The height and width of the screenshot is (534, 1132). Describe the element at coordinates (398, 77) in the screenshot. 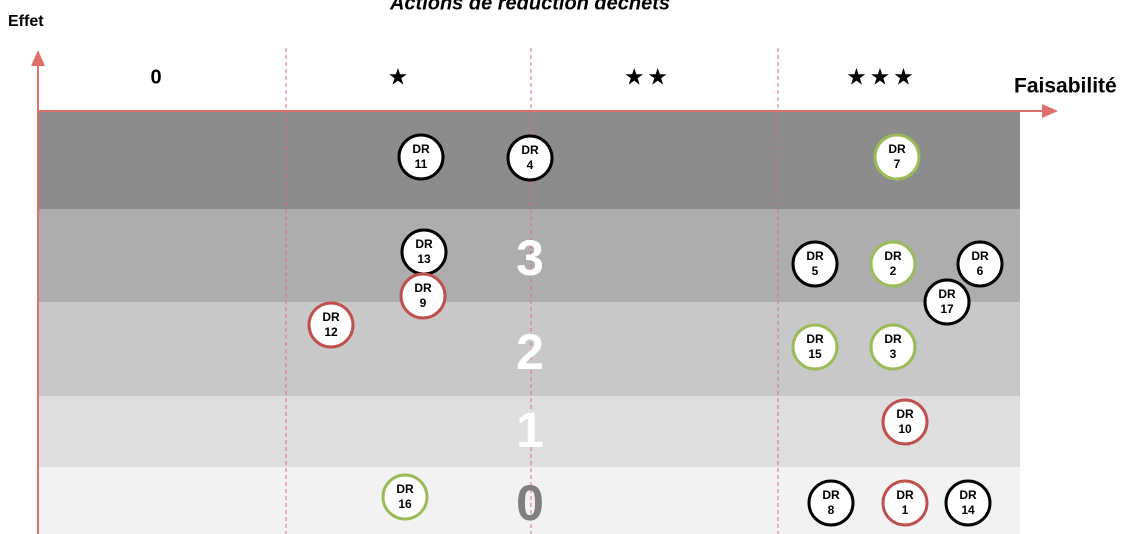

I see `column-header: ★` at that location.